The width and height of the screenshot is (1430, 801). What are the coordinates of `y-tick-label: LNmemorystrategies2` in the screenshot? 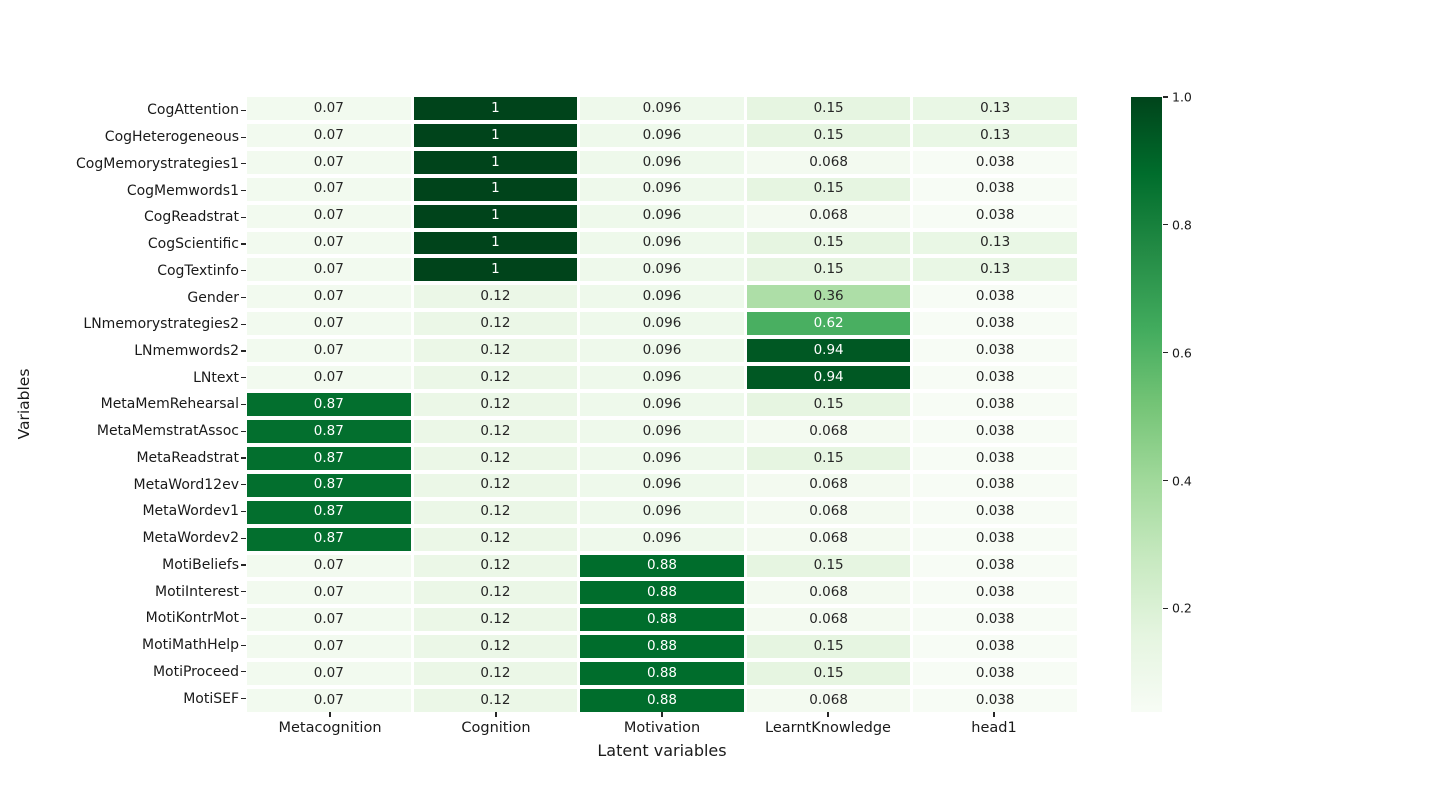 It's located at (161, 324).